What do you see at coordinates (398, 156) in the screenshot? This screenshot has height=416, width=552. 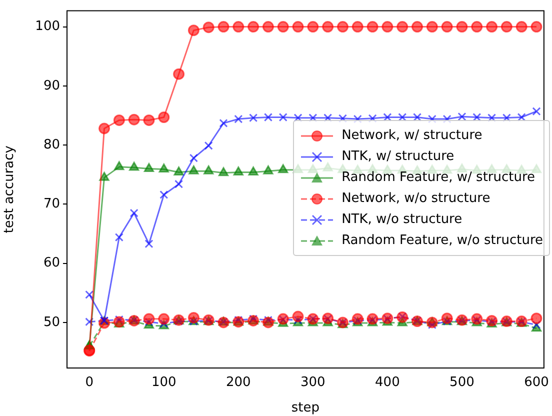 I see `legend-label: NTK, w/ structure` at bounding box center [398, 156].